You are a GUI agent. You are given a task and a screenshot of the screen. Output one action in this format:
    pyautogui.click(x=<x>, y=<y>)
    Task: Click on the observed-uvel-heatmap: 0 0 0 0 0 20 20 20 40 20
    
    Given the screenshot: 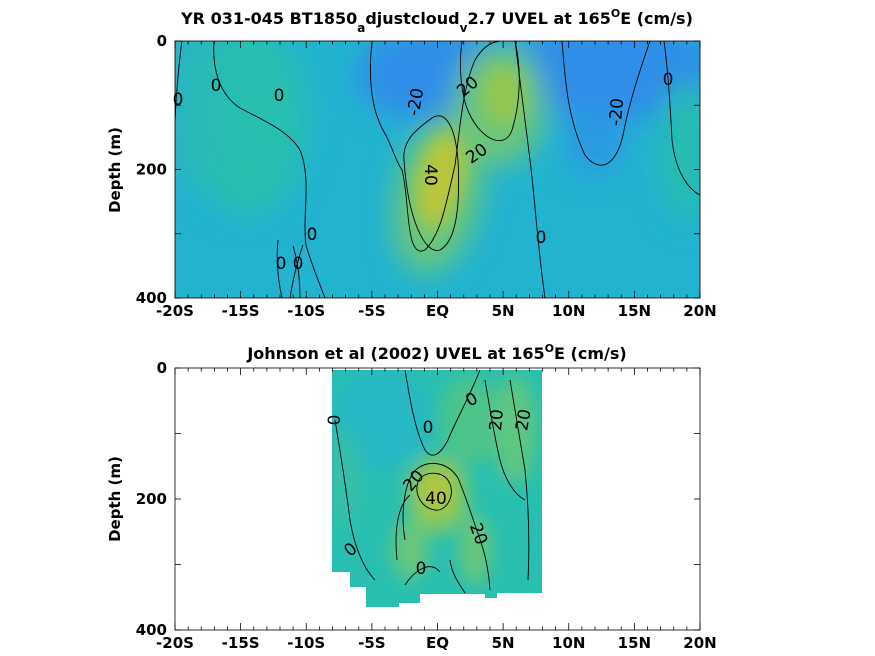 What is the action you would take?
    pyautogui.click(x=433, y=488)
    